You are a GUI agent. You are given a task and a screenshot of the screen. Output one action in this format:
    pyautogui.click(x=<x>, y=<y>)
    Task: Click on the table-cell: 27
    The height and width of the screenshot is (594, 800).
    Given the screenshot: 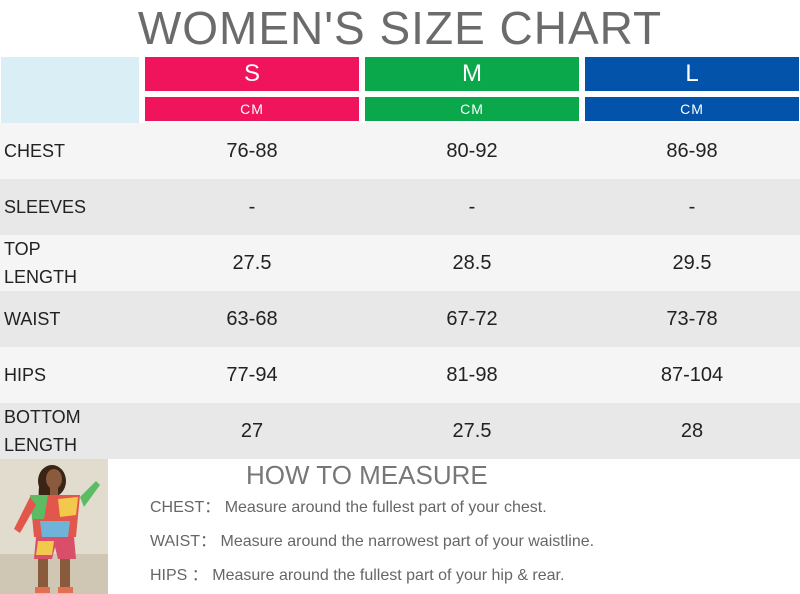 What is the action you would take?
    pyautogui.click(x=252, y=430)
    